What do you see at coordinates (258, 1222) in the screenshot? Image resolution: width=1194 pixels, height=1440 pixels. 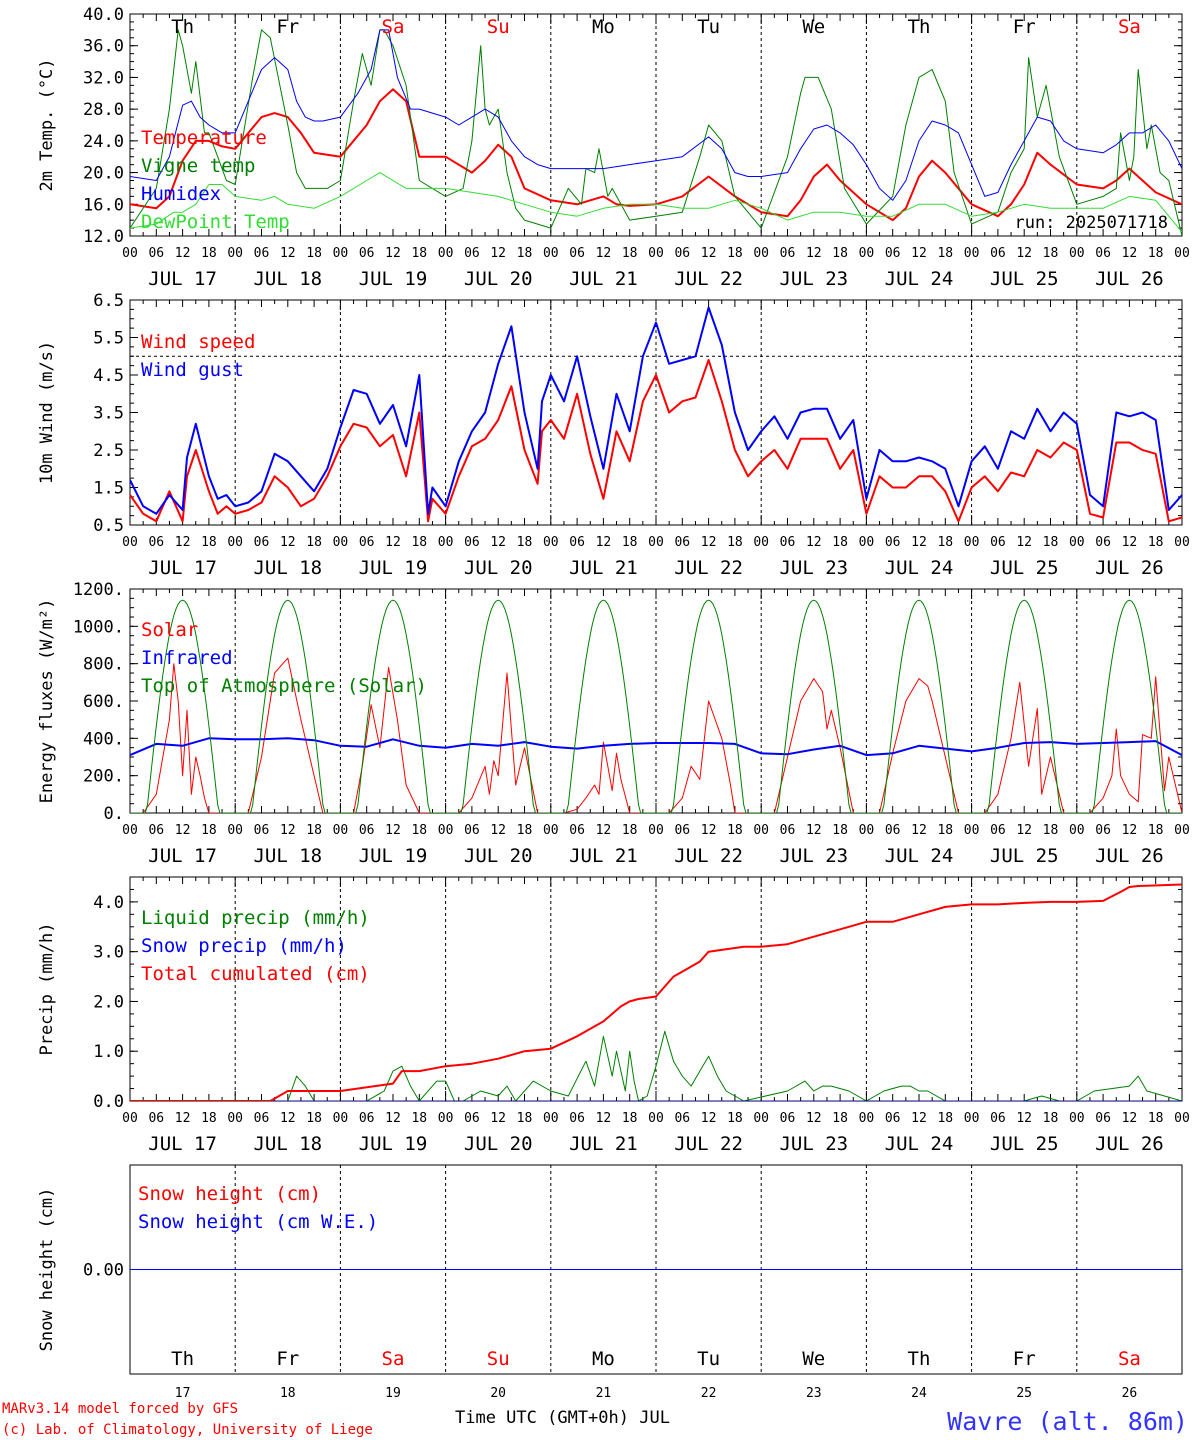 I see `legend-entry: Snow height (cm W.E.)` at bounding box center [258, 1222].